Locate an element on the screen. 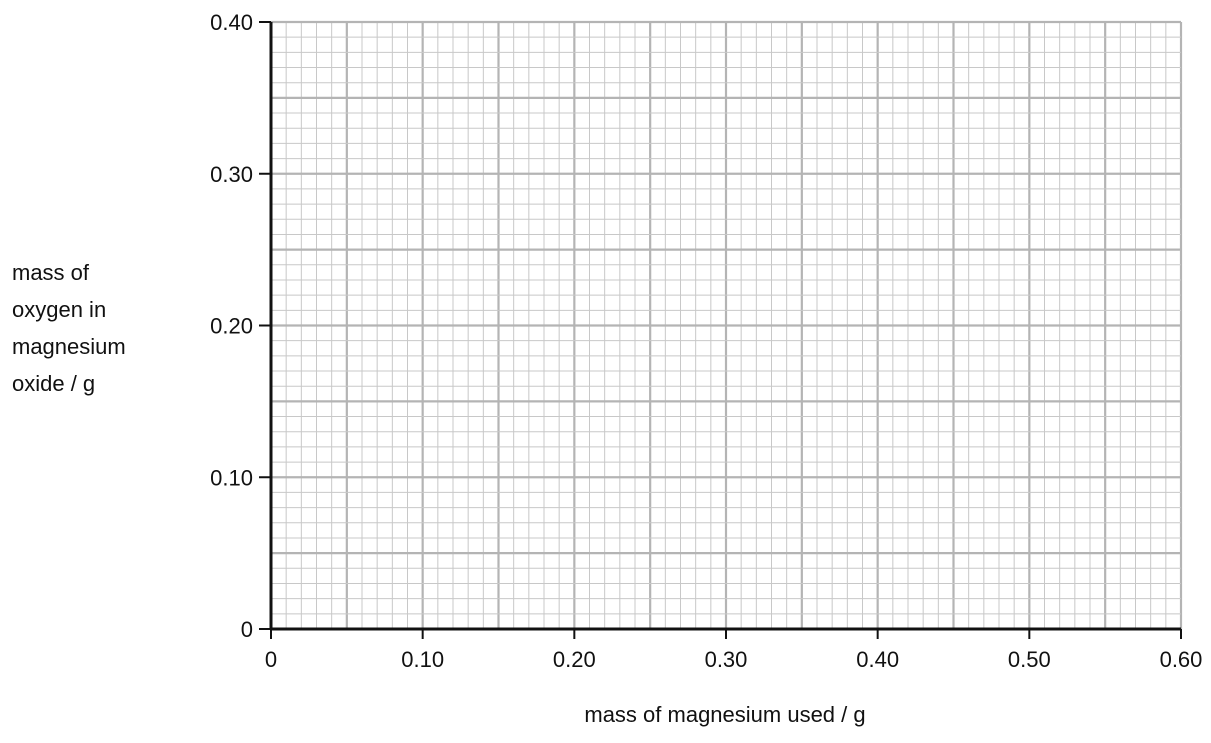  x-tick-label: 0.40 is located at coordinates (877, 659).